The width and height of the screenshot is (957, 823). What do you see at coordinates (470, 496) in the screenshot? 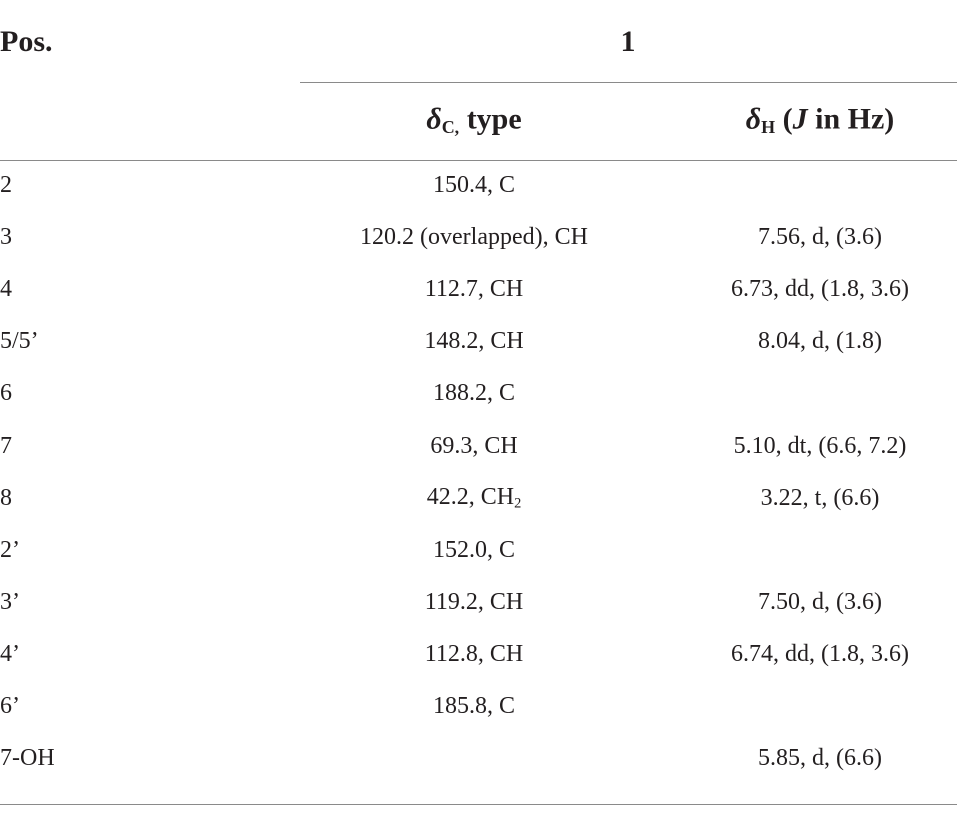
I see `cell-text: 42.2, CH` at bounding box center [470, 496].